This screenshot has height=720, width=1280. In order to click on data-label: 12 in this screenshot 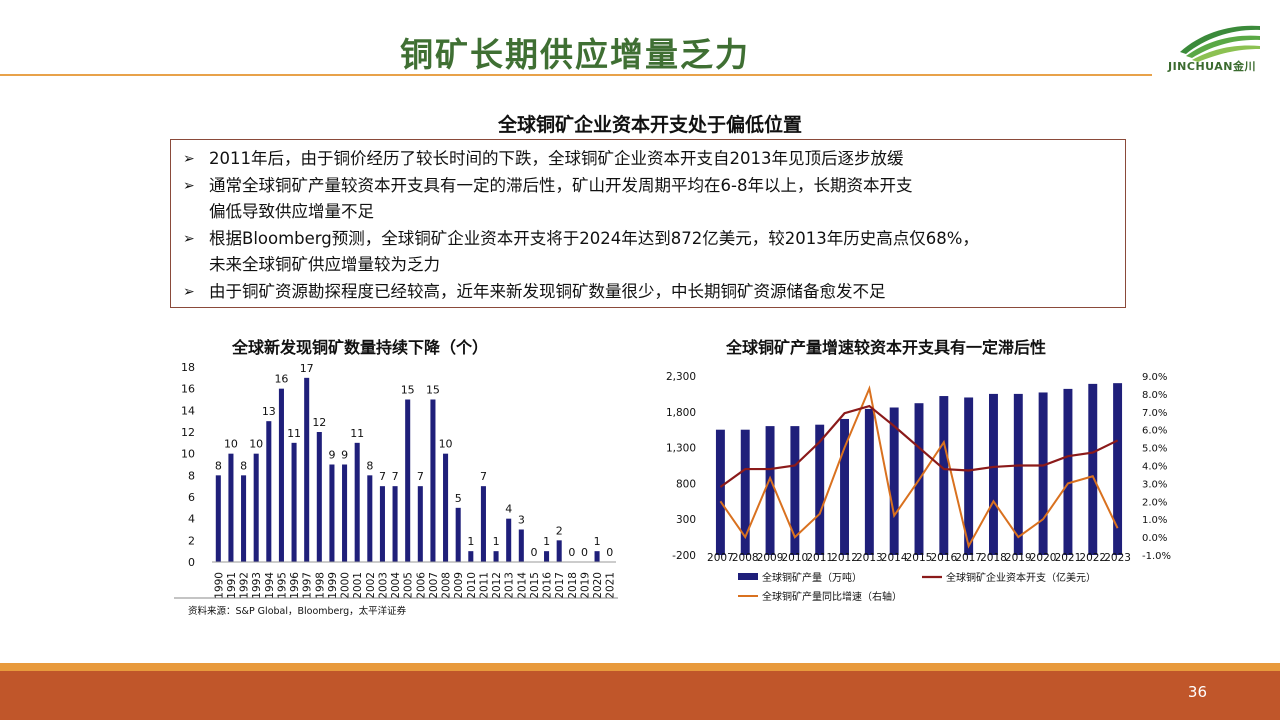, I will do `click(319, 422)`.